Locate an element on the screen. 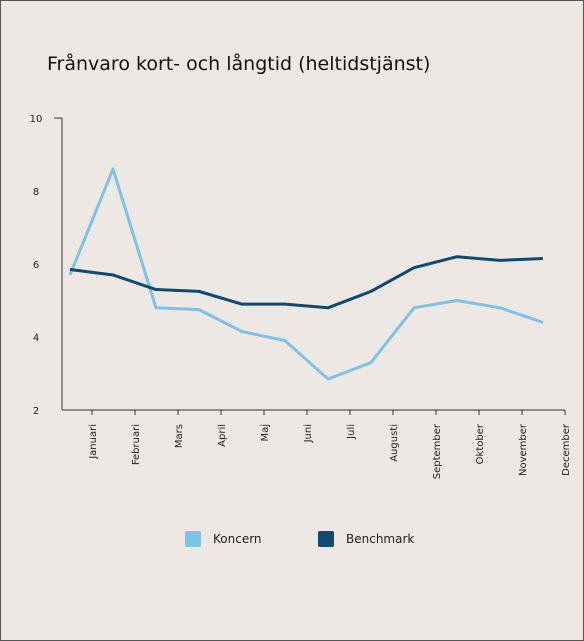 The width and height of the screenshot is (584, 641). x-tick-label: April is located at coordinates (222, 435).